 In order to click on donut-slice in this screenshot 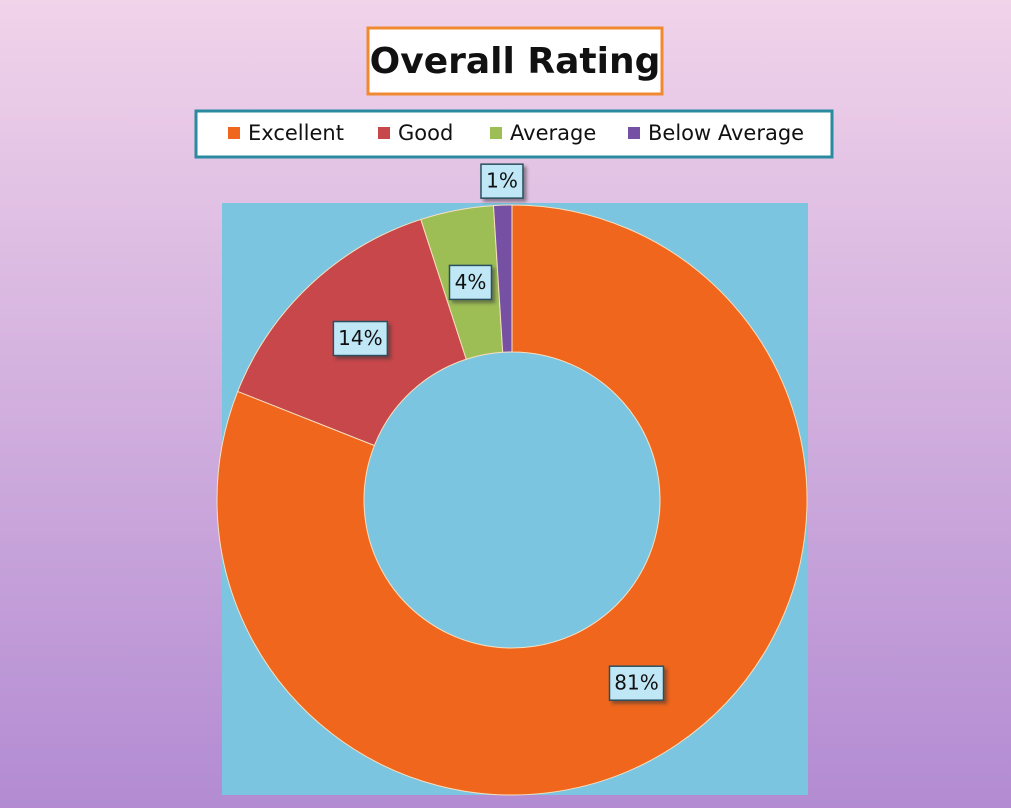, I will do `click(502, 278)`.